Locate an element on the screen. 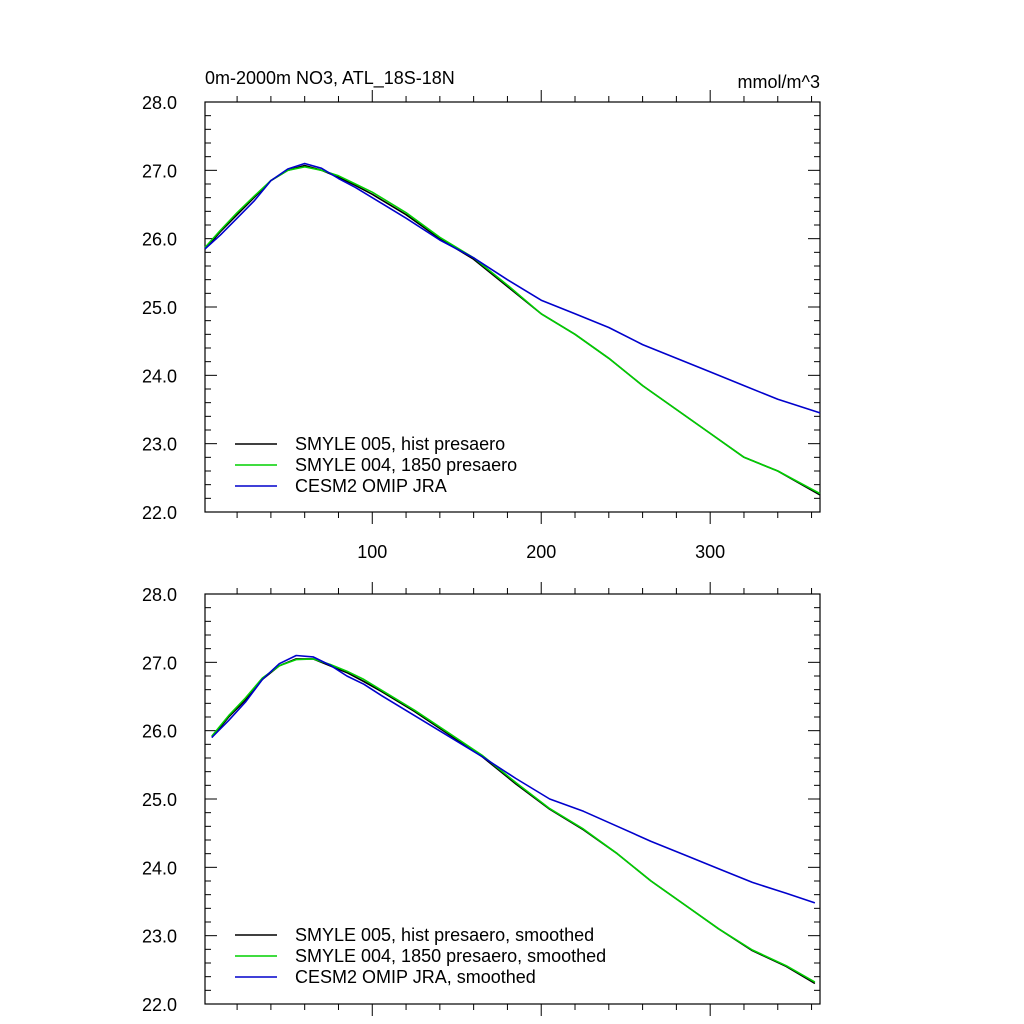 This screenshot has height=1024, width=1024. legend-entry: SMYLE 005, hist presaero, smoothed is located at coordinates (444, 935).